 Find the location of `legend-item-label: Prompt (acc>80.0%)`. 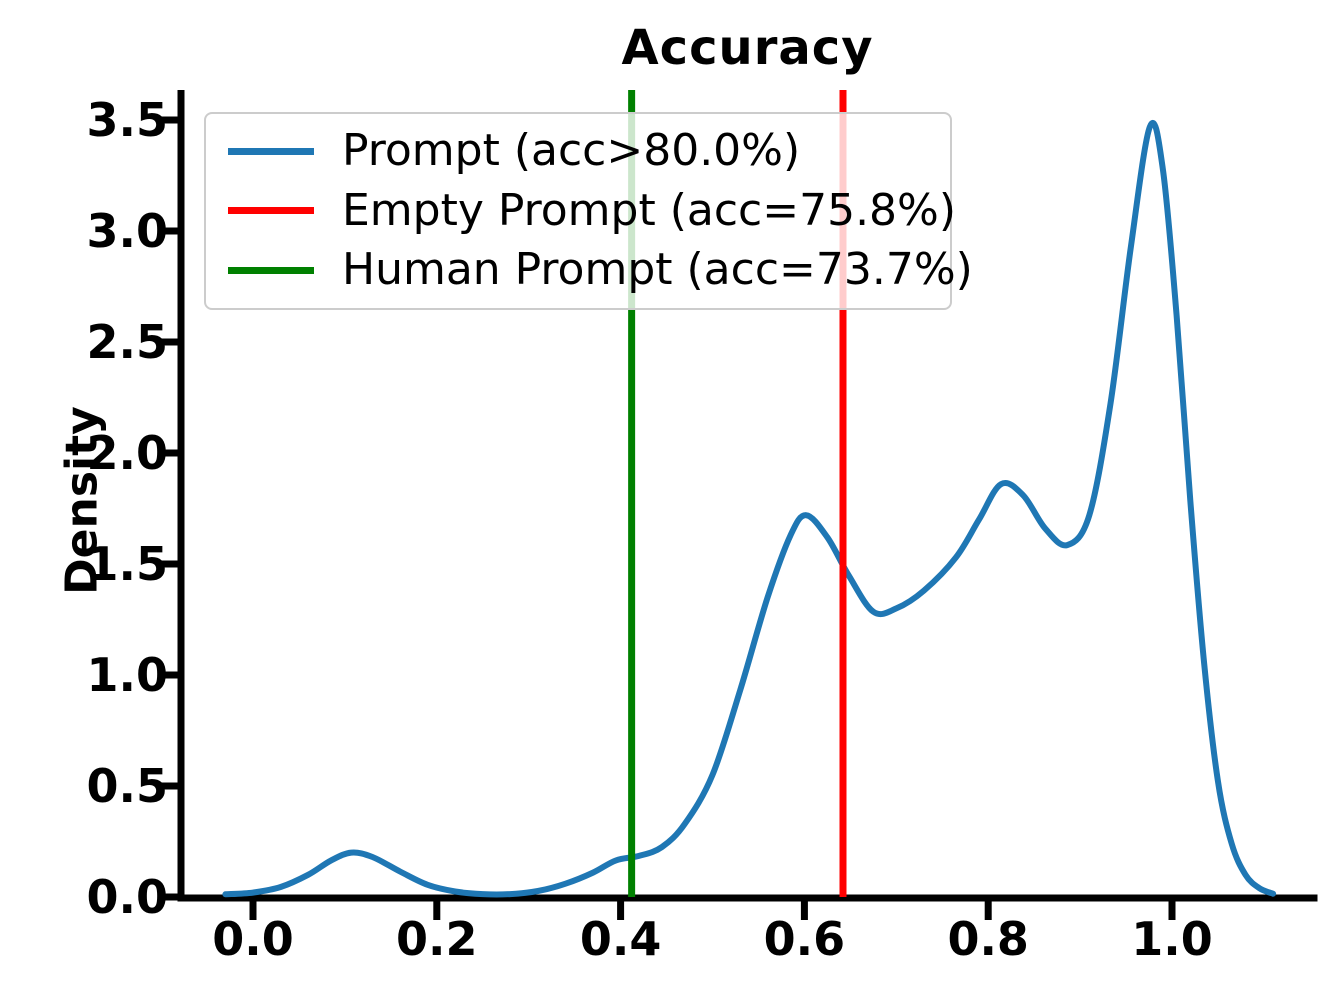

legend-item-label: Prompt (acc>80.0%) is located at coordinates (571, 151).